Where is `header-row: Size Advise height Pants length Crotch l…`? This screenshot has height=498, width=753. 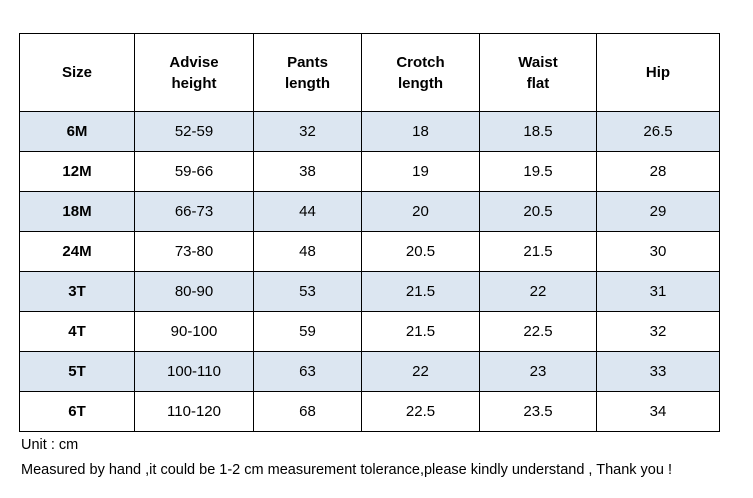
header-row: Size Advise height Pants length Crotch l… is located at coordinates (369, 72).